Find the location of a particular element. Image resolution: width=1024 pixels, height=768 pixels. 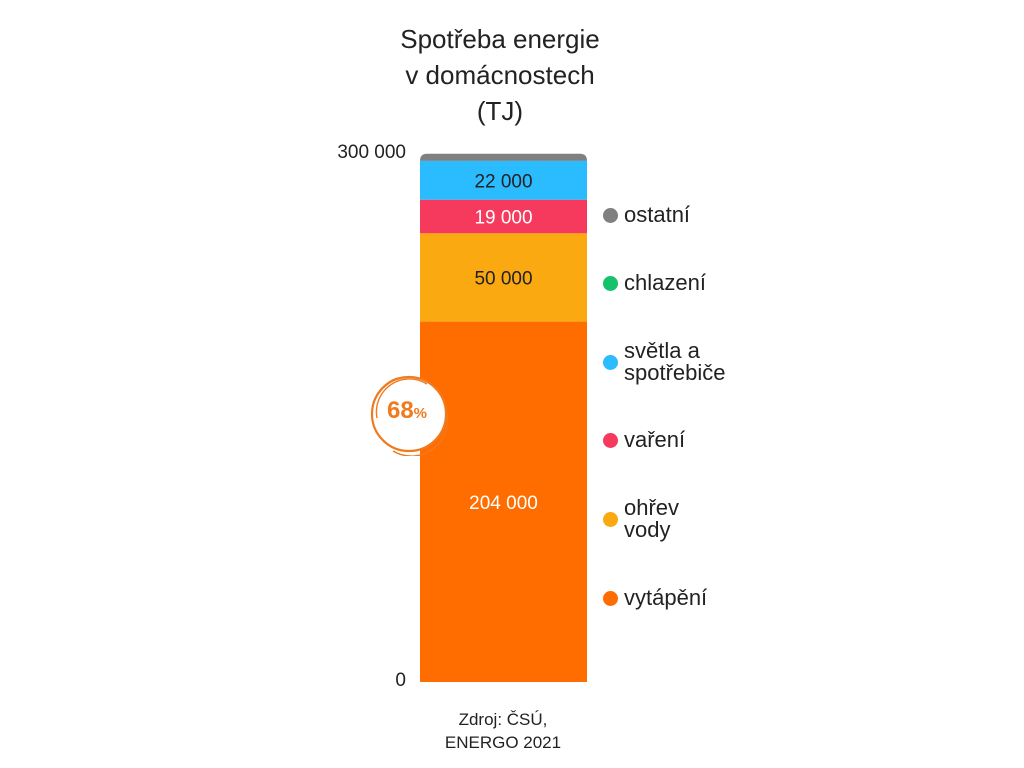

bar-segment-value-label: 50 000 is located at coordinates (503, 278).